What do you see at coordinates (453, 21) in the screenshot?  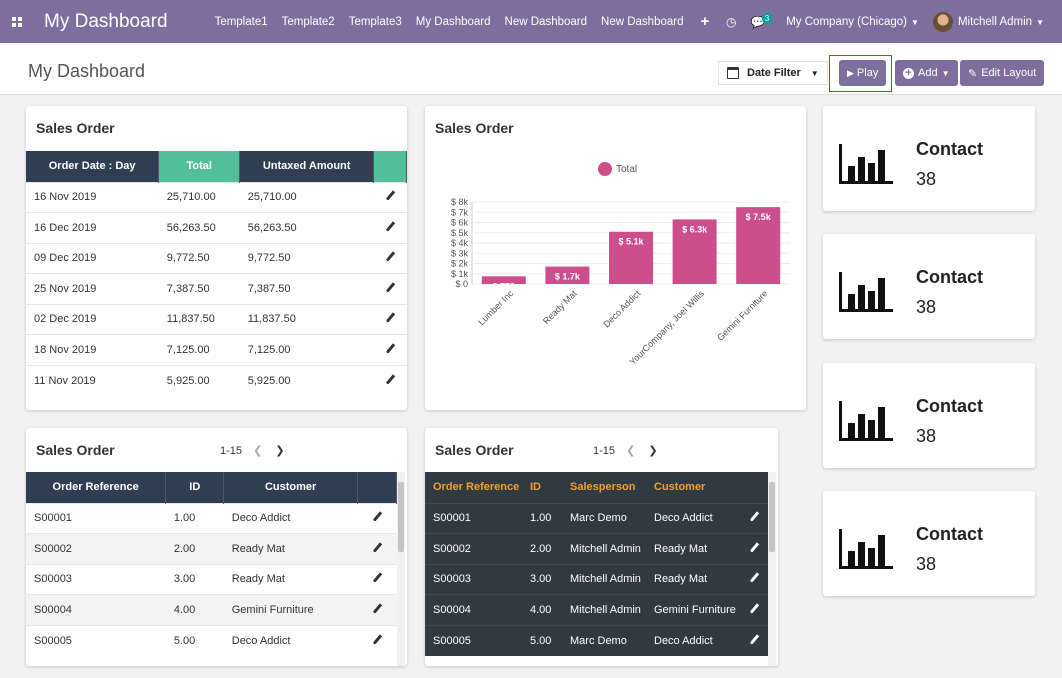 I see `menu-item-my-dashboard: My Dashboard` at bounding box center [453, 21].